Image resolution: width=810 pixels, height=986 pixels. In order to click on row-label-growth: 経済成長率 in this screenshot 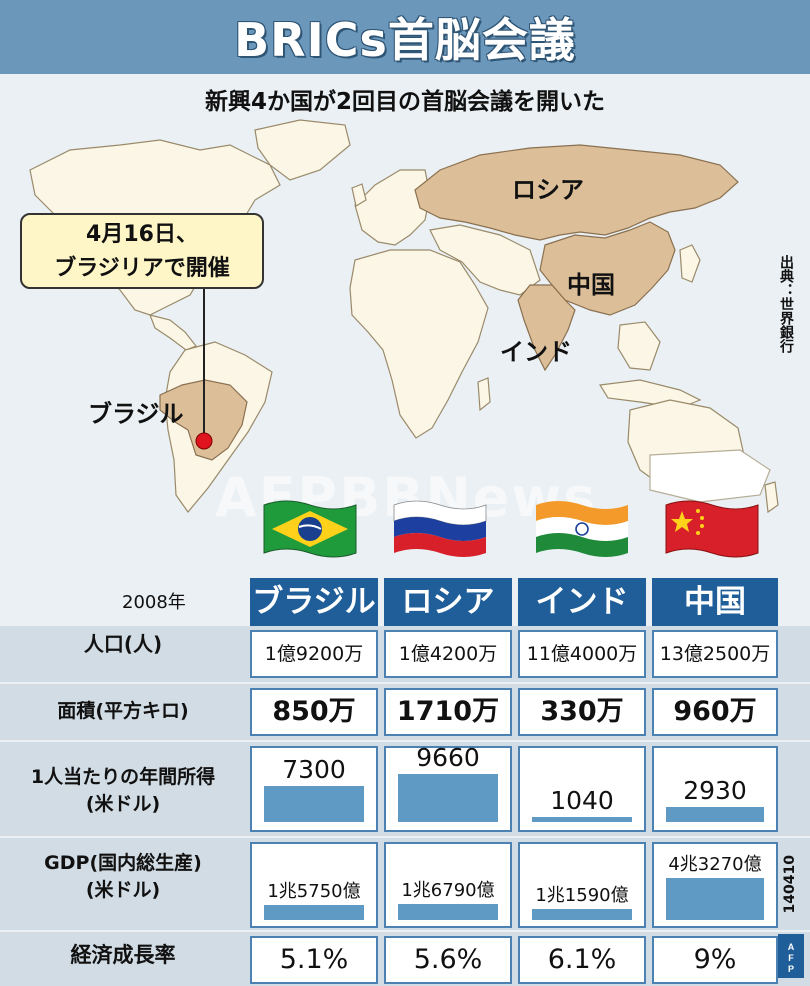, I will do `click(123, 955)`.